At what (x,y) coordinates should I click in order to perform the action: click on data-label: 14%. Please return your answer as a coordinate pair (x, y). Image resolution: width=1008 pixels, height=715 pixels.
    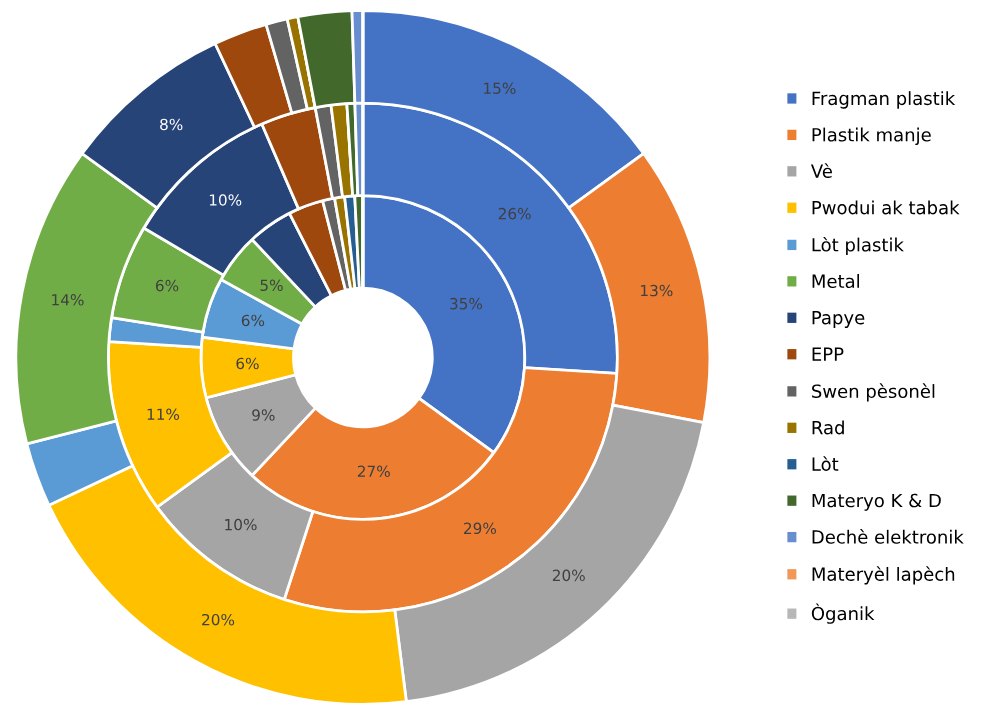
    Looking at the image, I should click on (68, 300).